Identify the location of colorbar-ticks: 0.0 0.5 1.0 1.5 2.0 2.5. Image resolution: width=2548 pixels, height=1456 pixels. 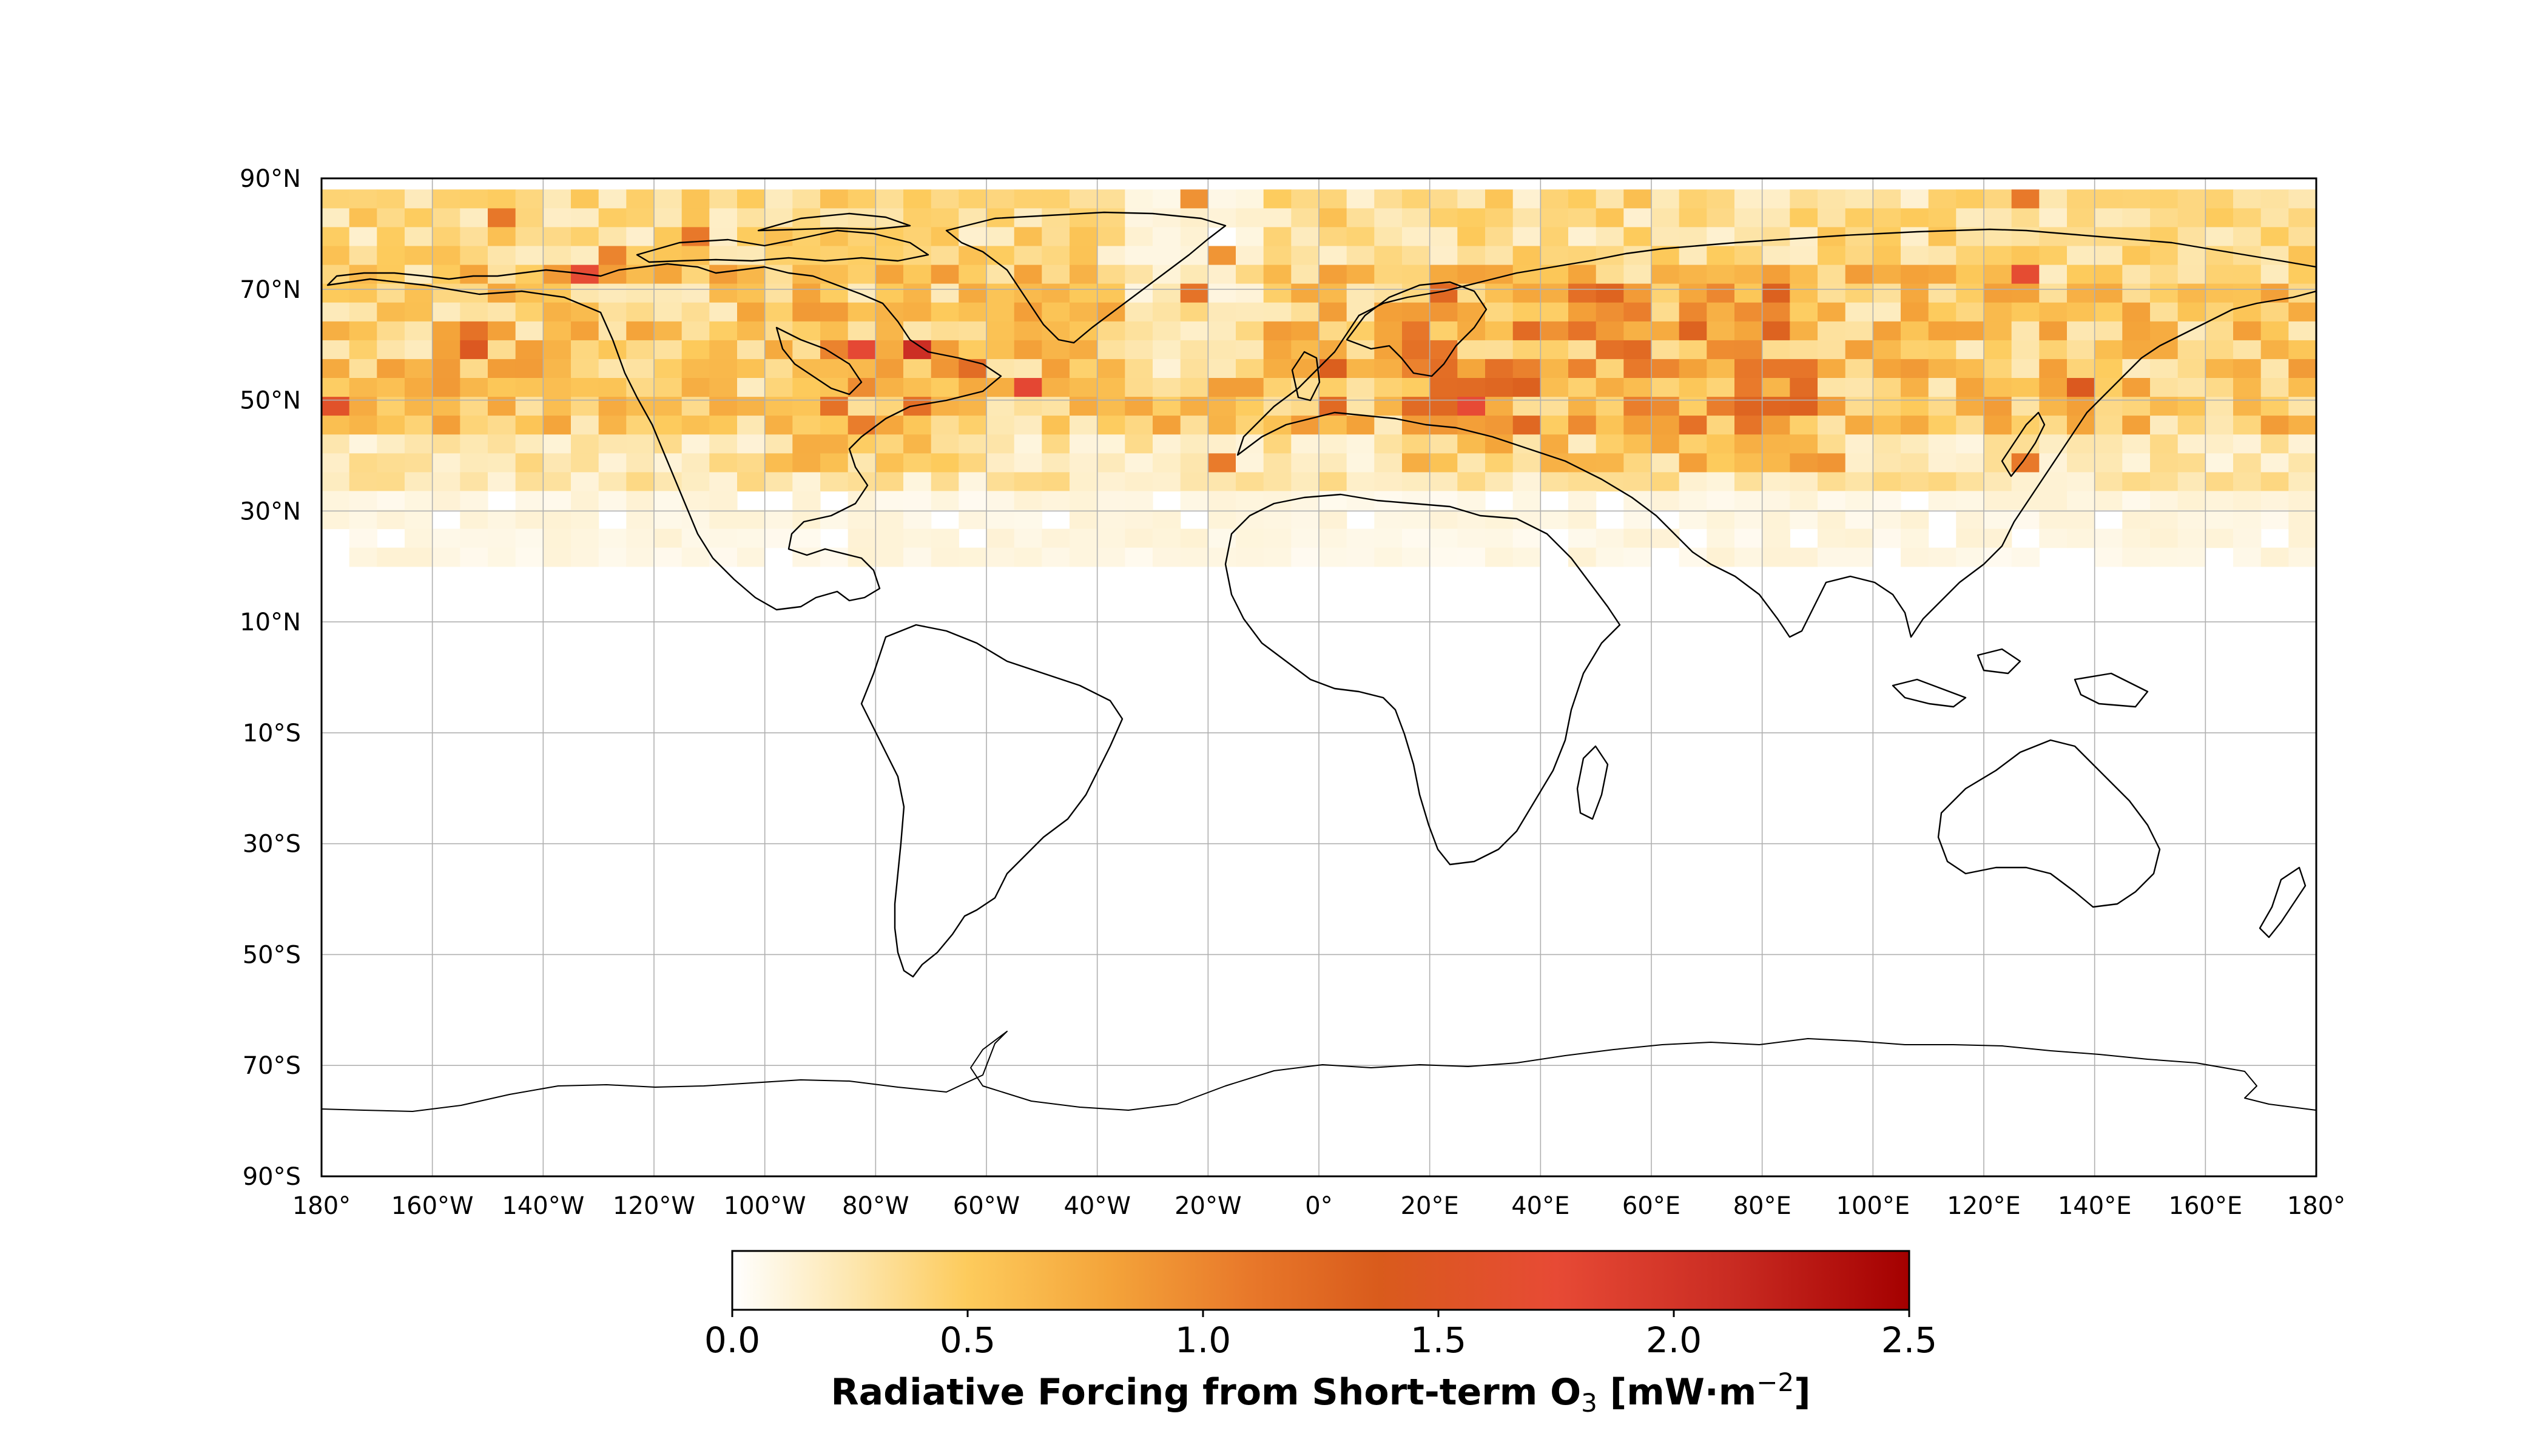
(1321, 1335).